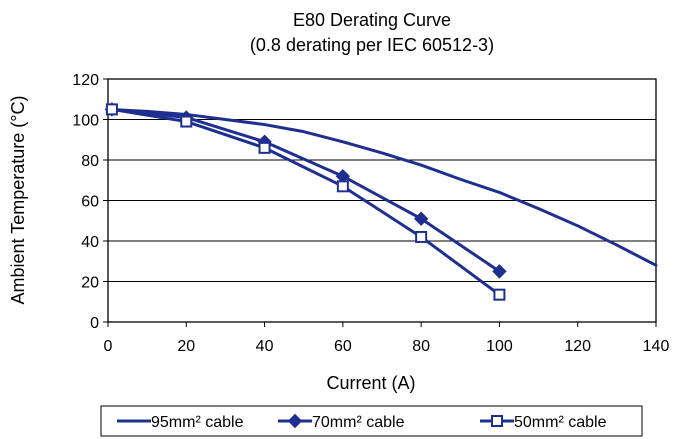  Describe the element at coordinates (656, 346) in the screenshot. I see `x-tick-label: 140` at that location.